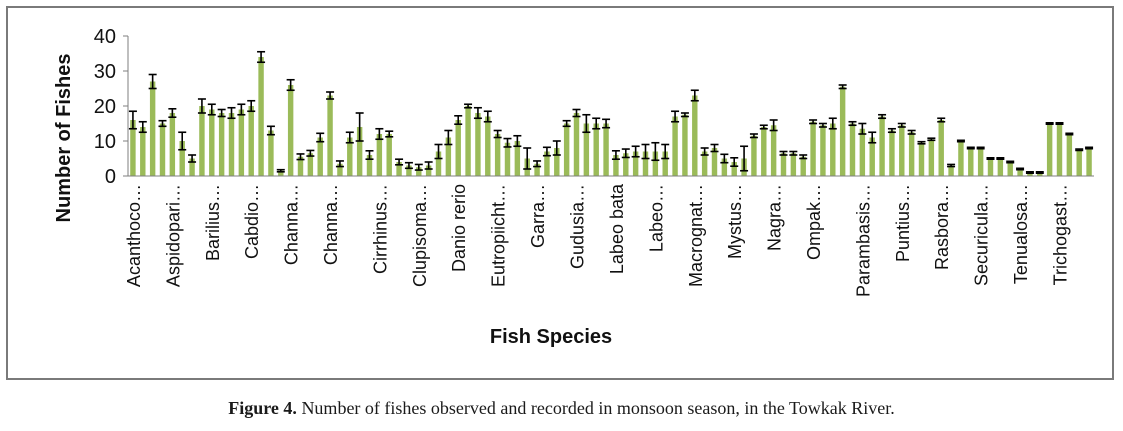  What do you see at coordinates (105, 72) in the screenshot?
I see `y-tick-label: 30` at bounding box center [105, 72].